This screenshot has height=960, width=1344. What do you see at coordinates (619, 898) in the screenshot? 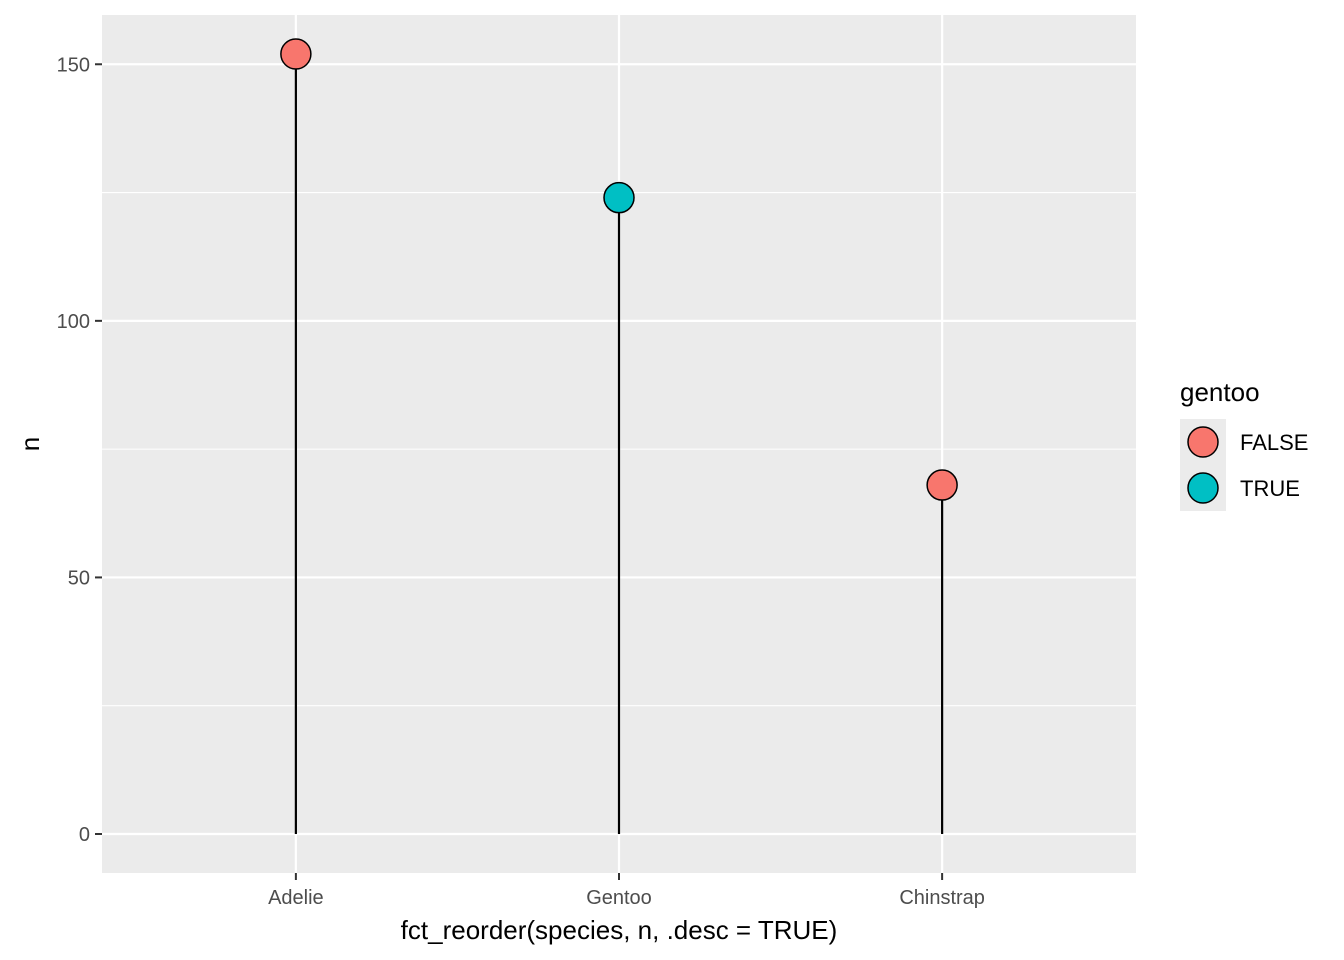
I see `x-tick-label: Gentoo` at bounding box center [619, 898].